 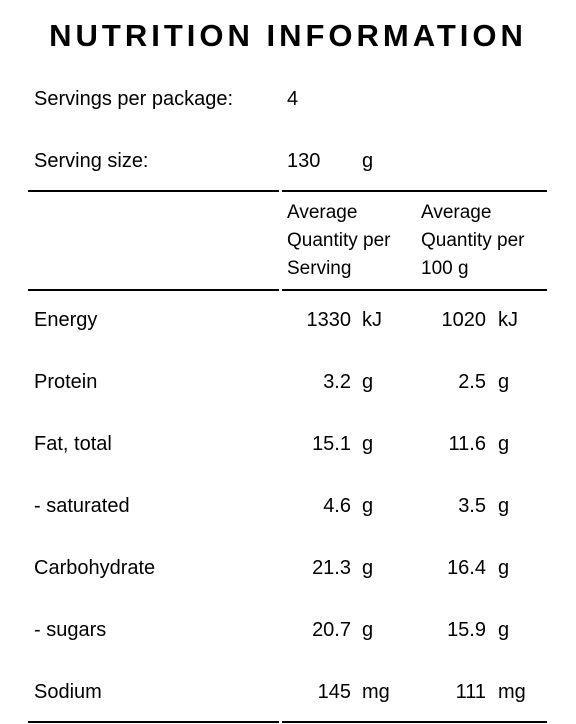 I want to click on title: NUTRITION INFORMATION, so click(x=288, y=35).